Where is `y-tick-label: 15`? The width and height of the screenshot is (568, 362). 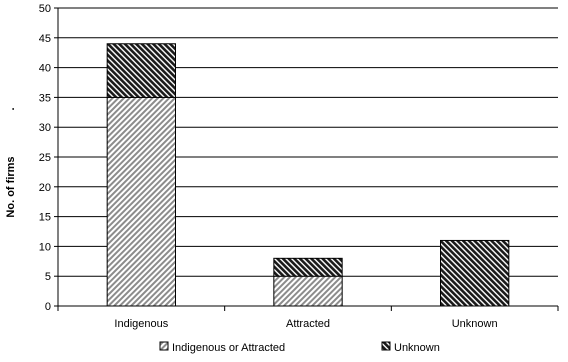
y-tick-label: 15 is located at coordinates (45, 218).